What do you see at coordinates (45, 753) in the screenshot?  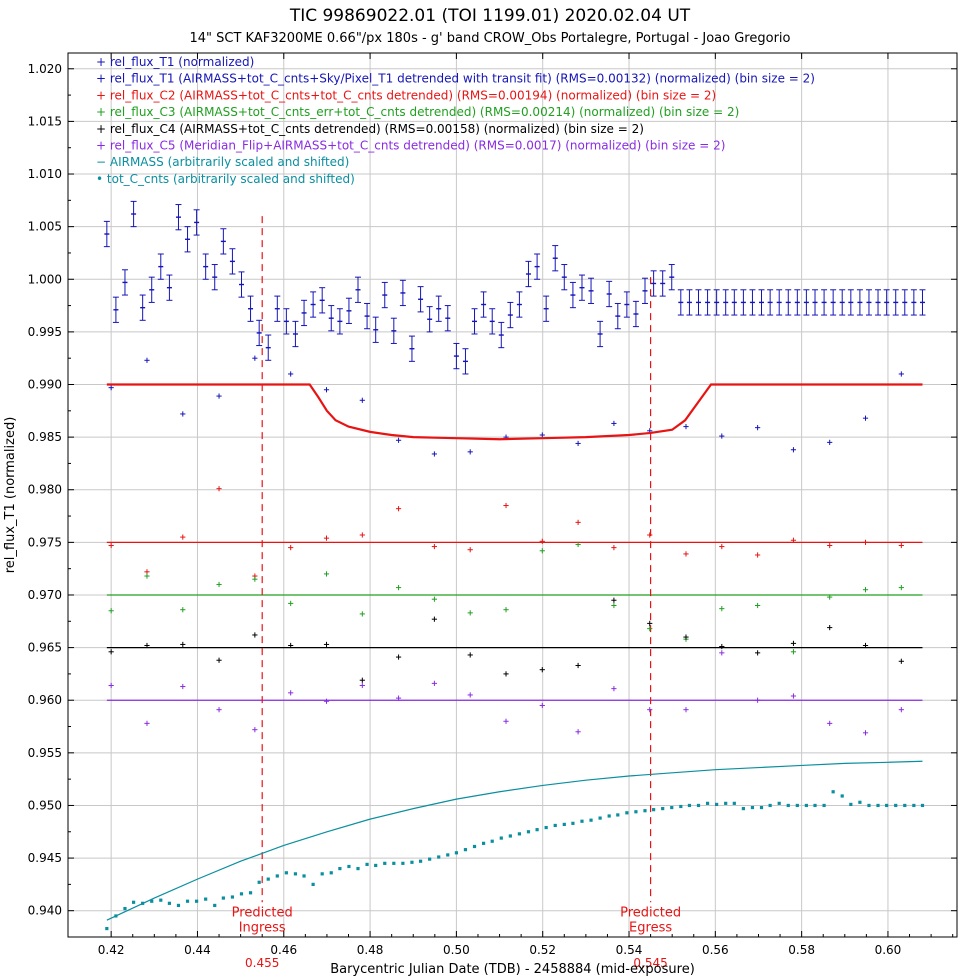 I see `y-tick-label: 0.955` at bounding box center [45, 753].